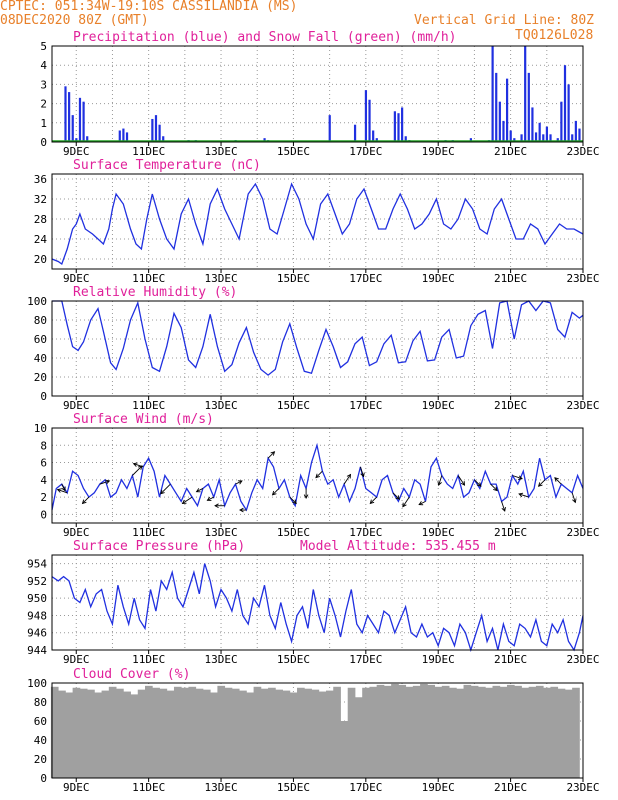  Describe the element at coordinates (149, 7) in the screenshot. I see `station-title: CPTEC: 051:34W-19:10S CASSILANDIA (MS)` at that location.